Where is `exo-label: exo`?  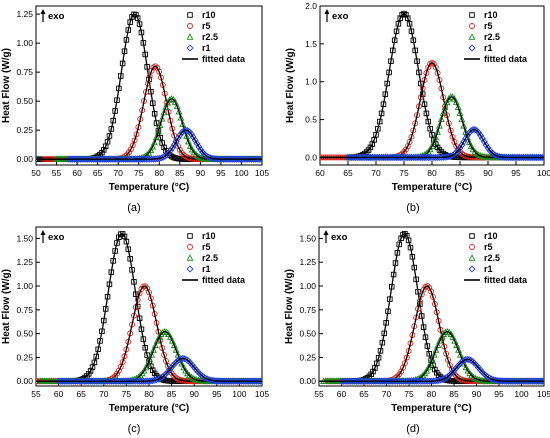 exo-label: exo is located at coordinates (340, 16).